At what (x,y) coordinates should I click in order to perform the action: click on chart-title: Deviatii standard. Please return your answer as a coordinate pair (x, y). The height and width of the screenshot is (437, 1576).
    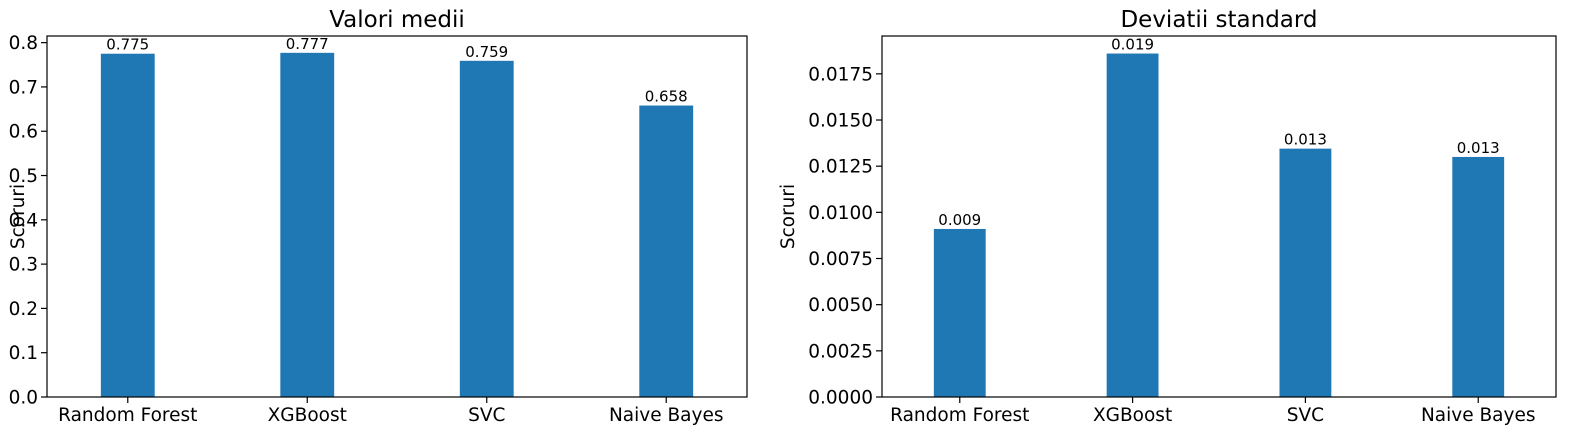
    Looking at the image, I should click on (1218, 20).